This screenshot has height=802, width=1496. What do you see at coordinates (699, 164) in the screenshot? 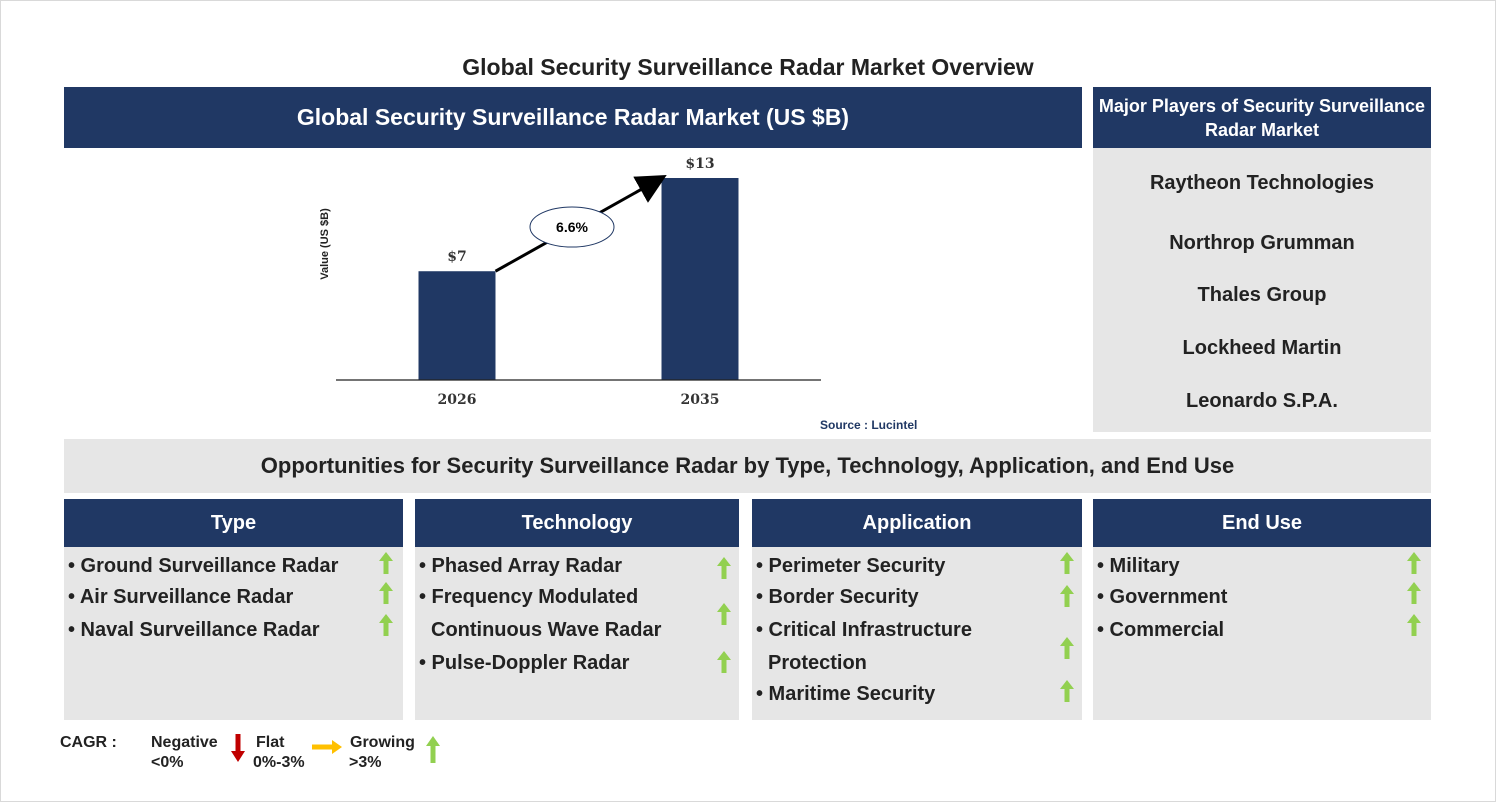
I see `data-label: $13` at bounding box center [699, 164].